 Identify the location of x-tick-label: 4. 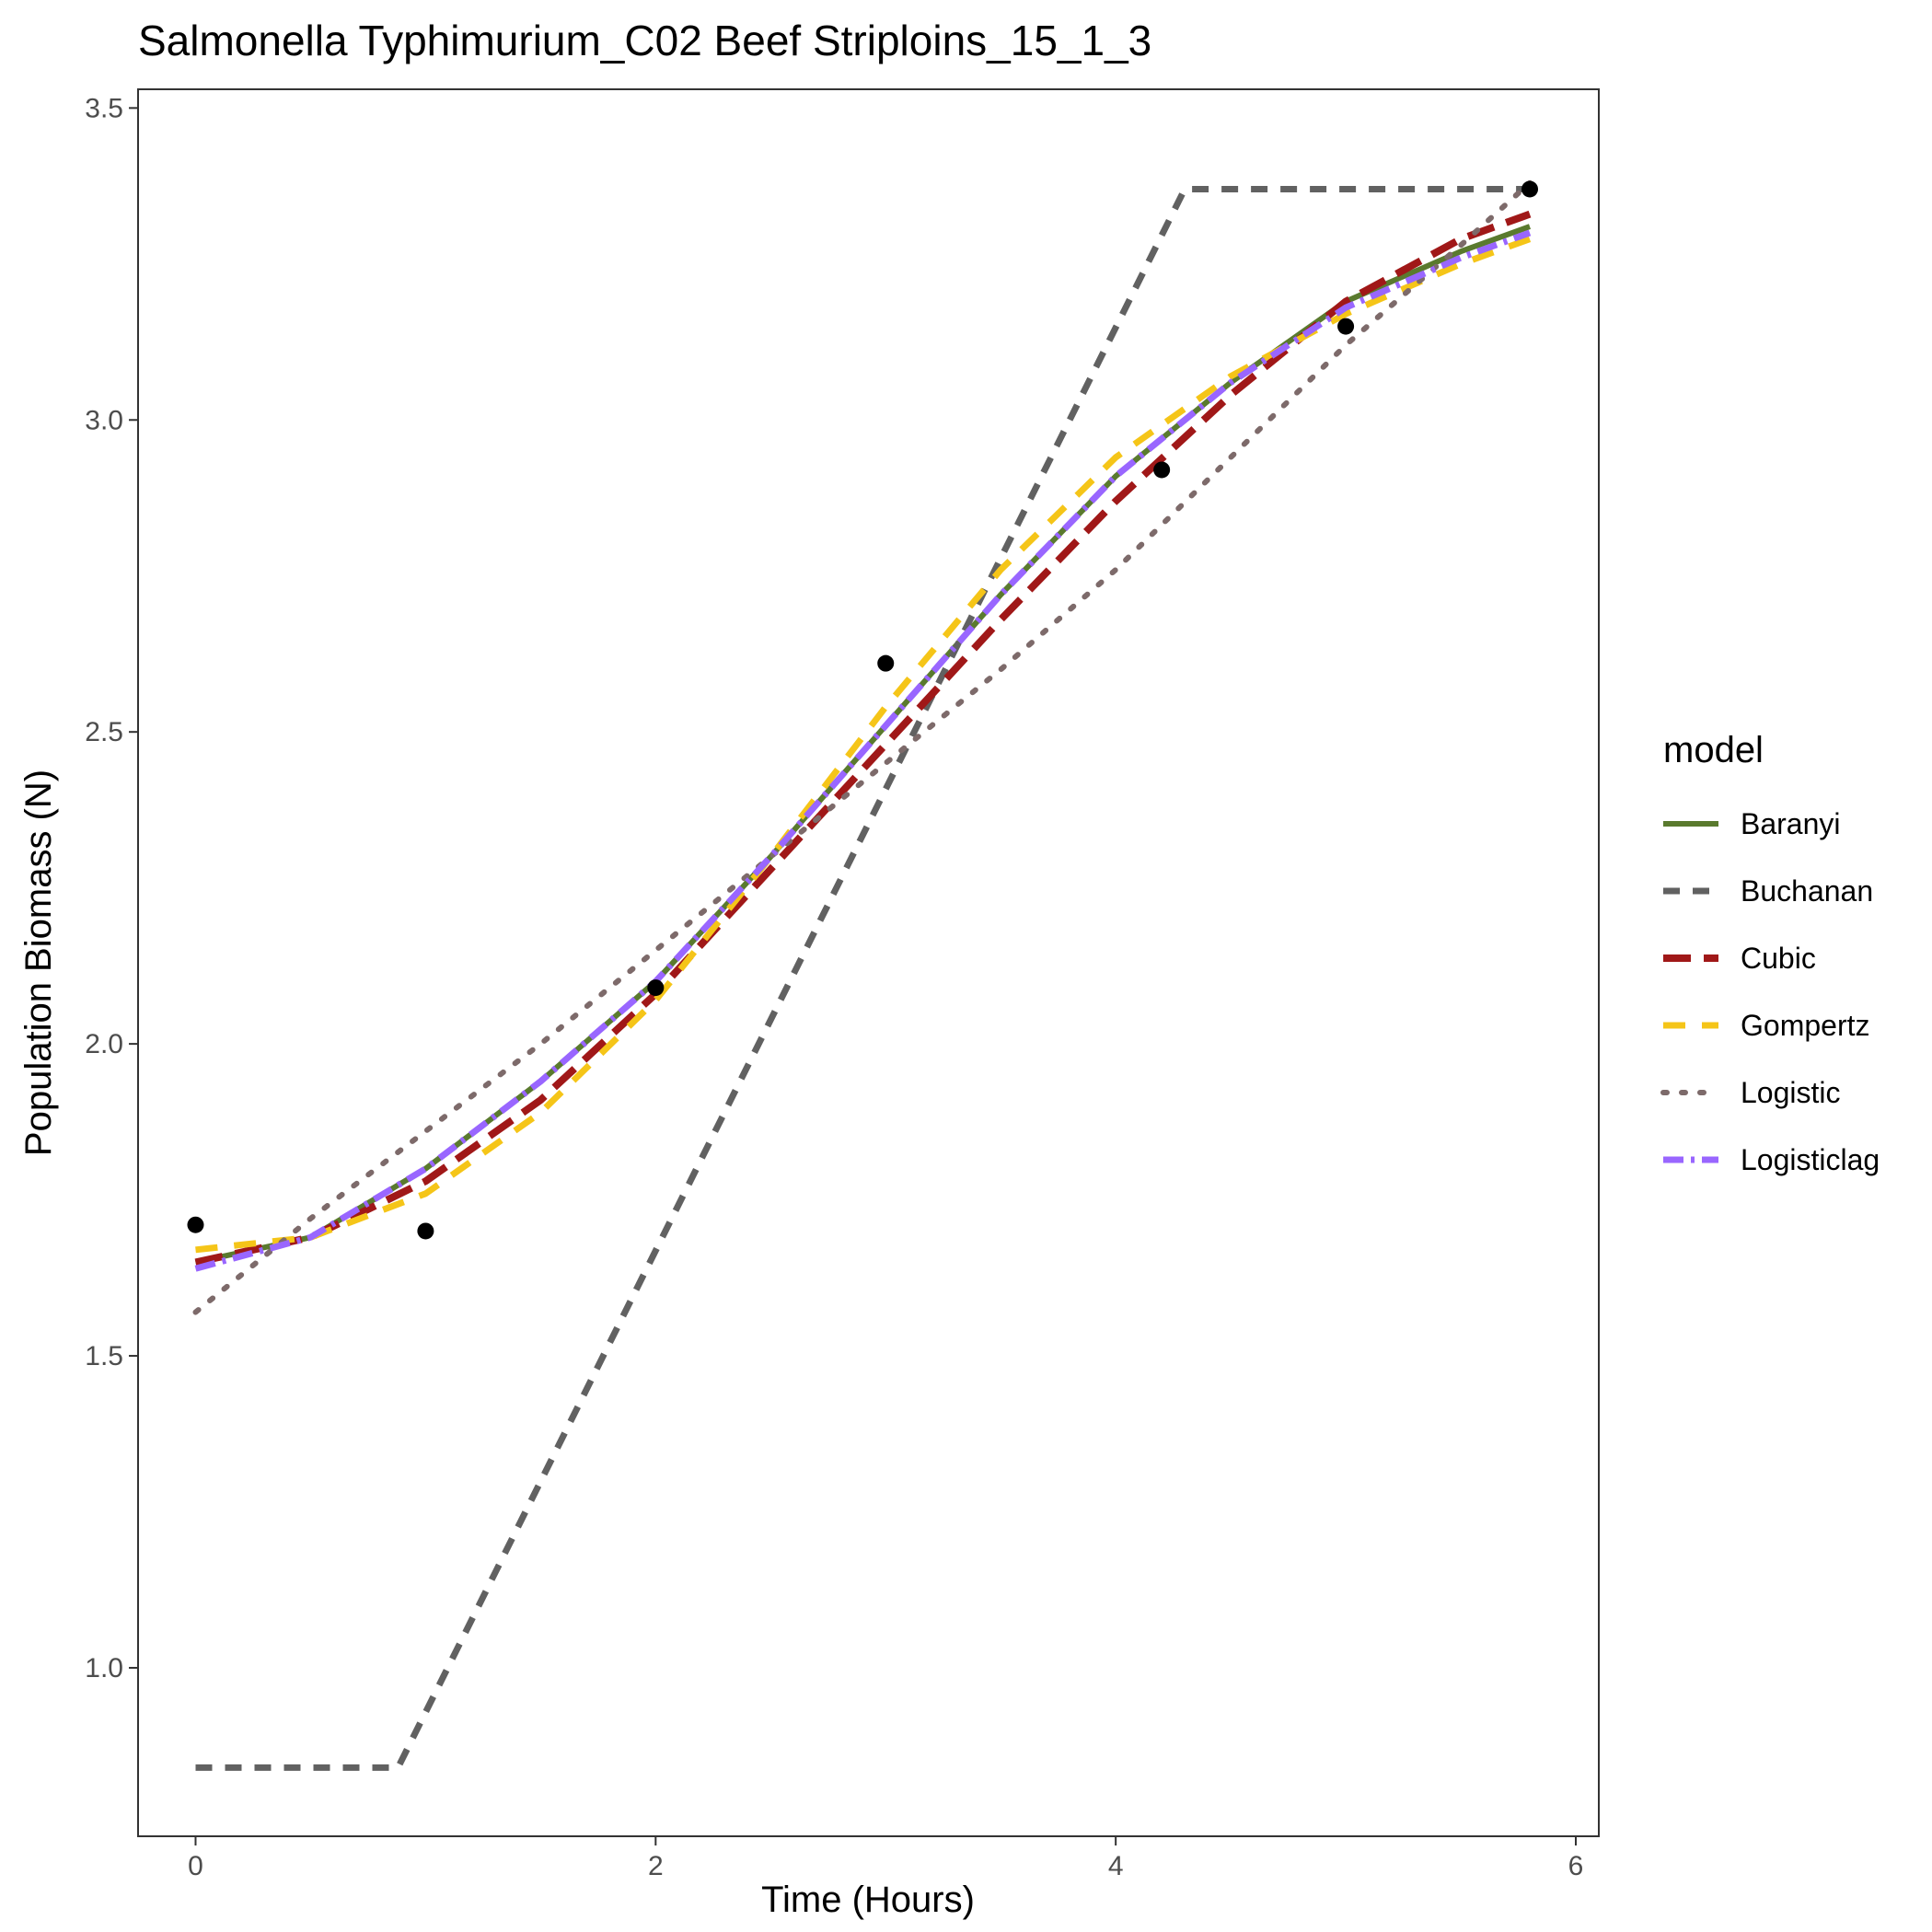
(1116, 1866).